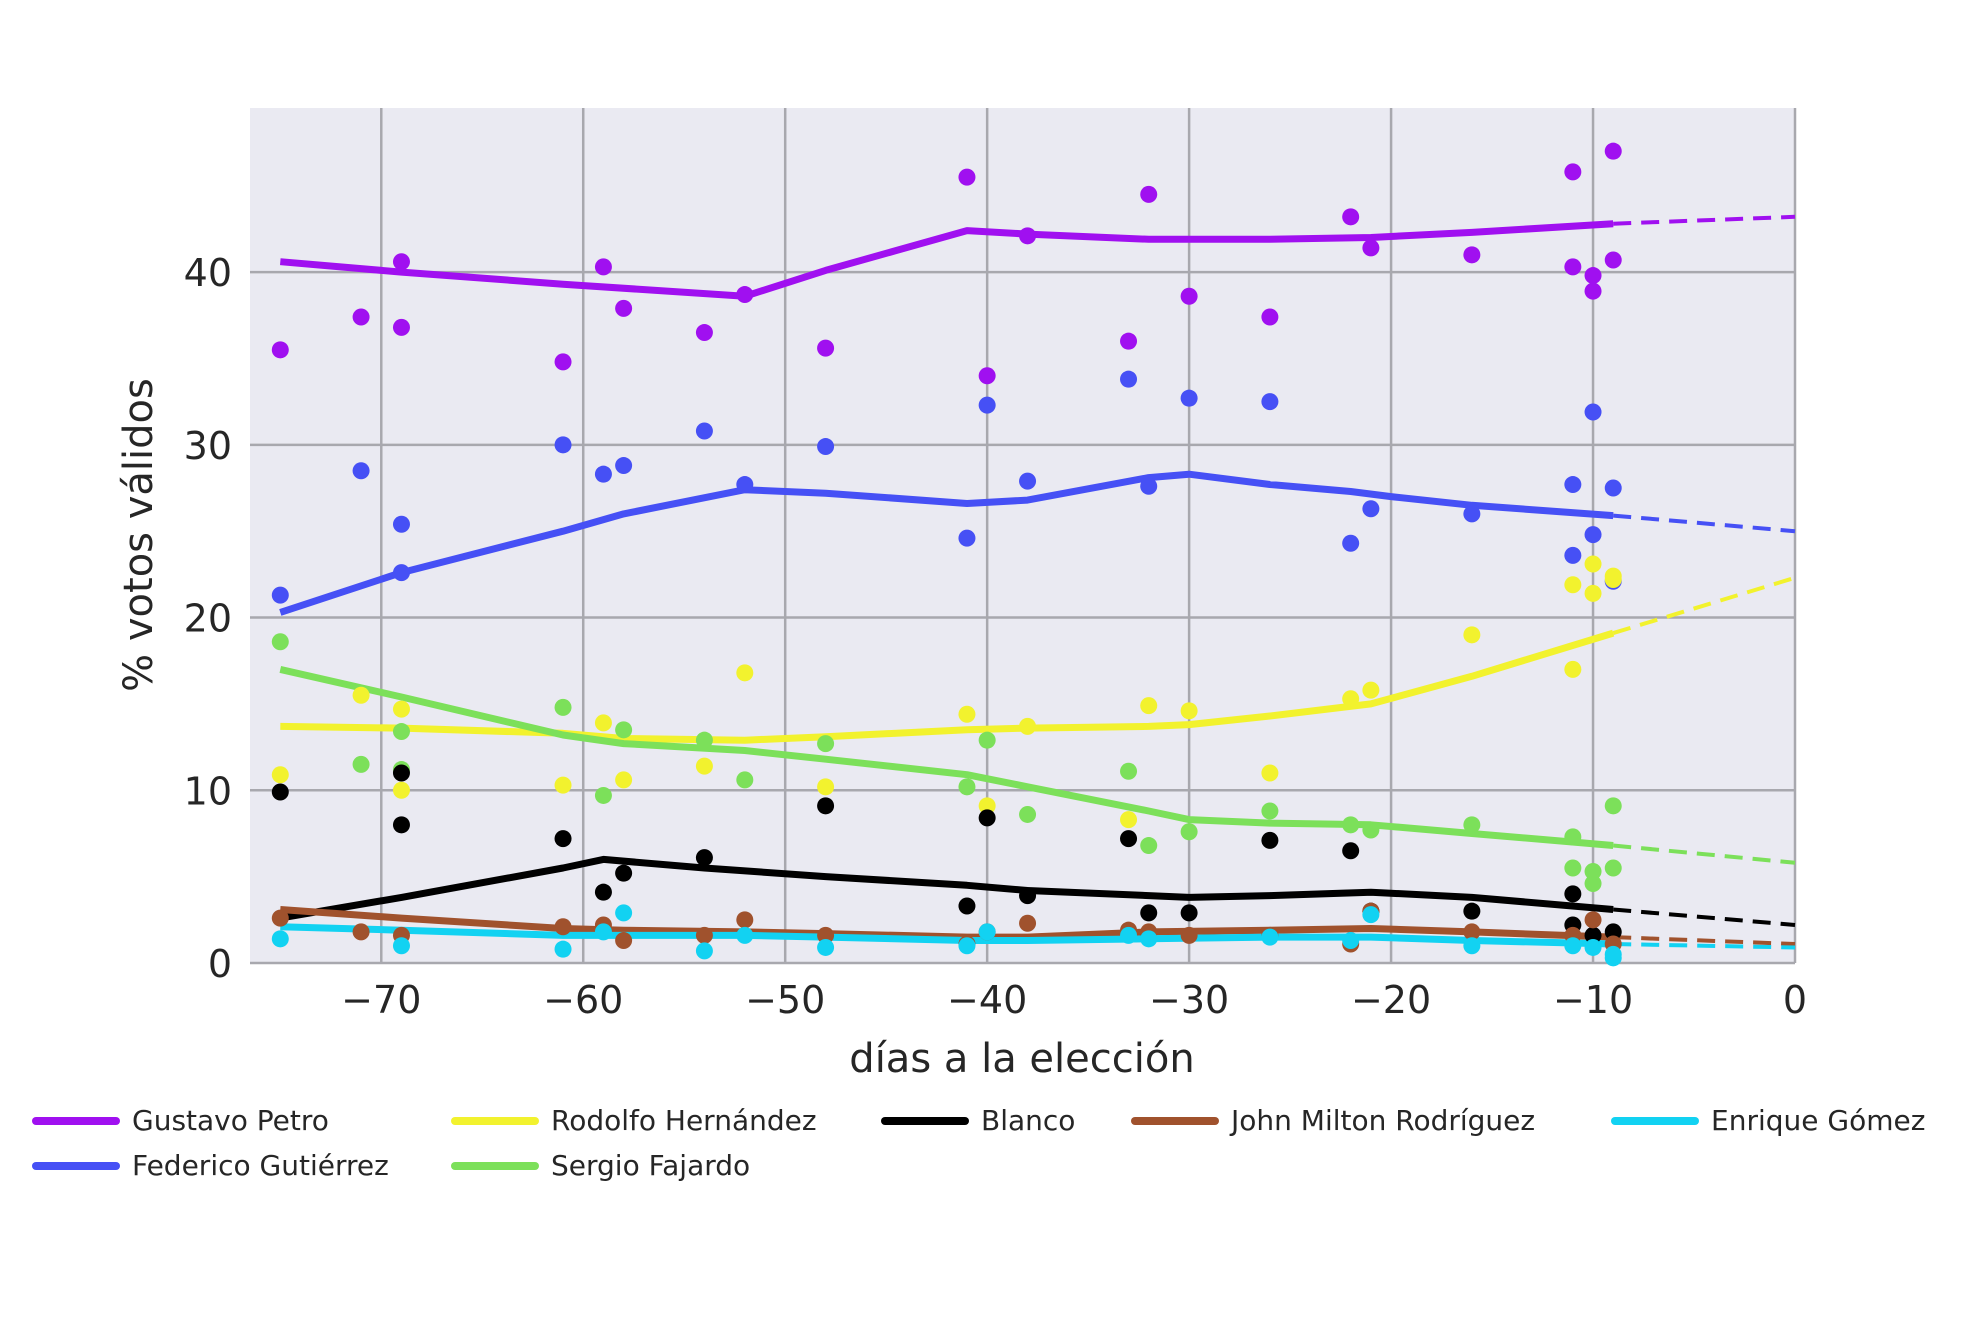 Image resolution: width=1980 pixels, height=1320 pixels. Describe the element at coordinates (1391, 1000) in the screenshot. I see `x-tick-label: −20` at that location.